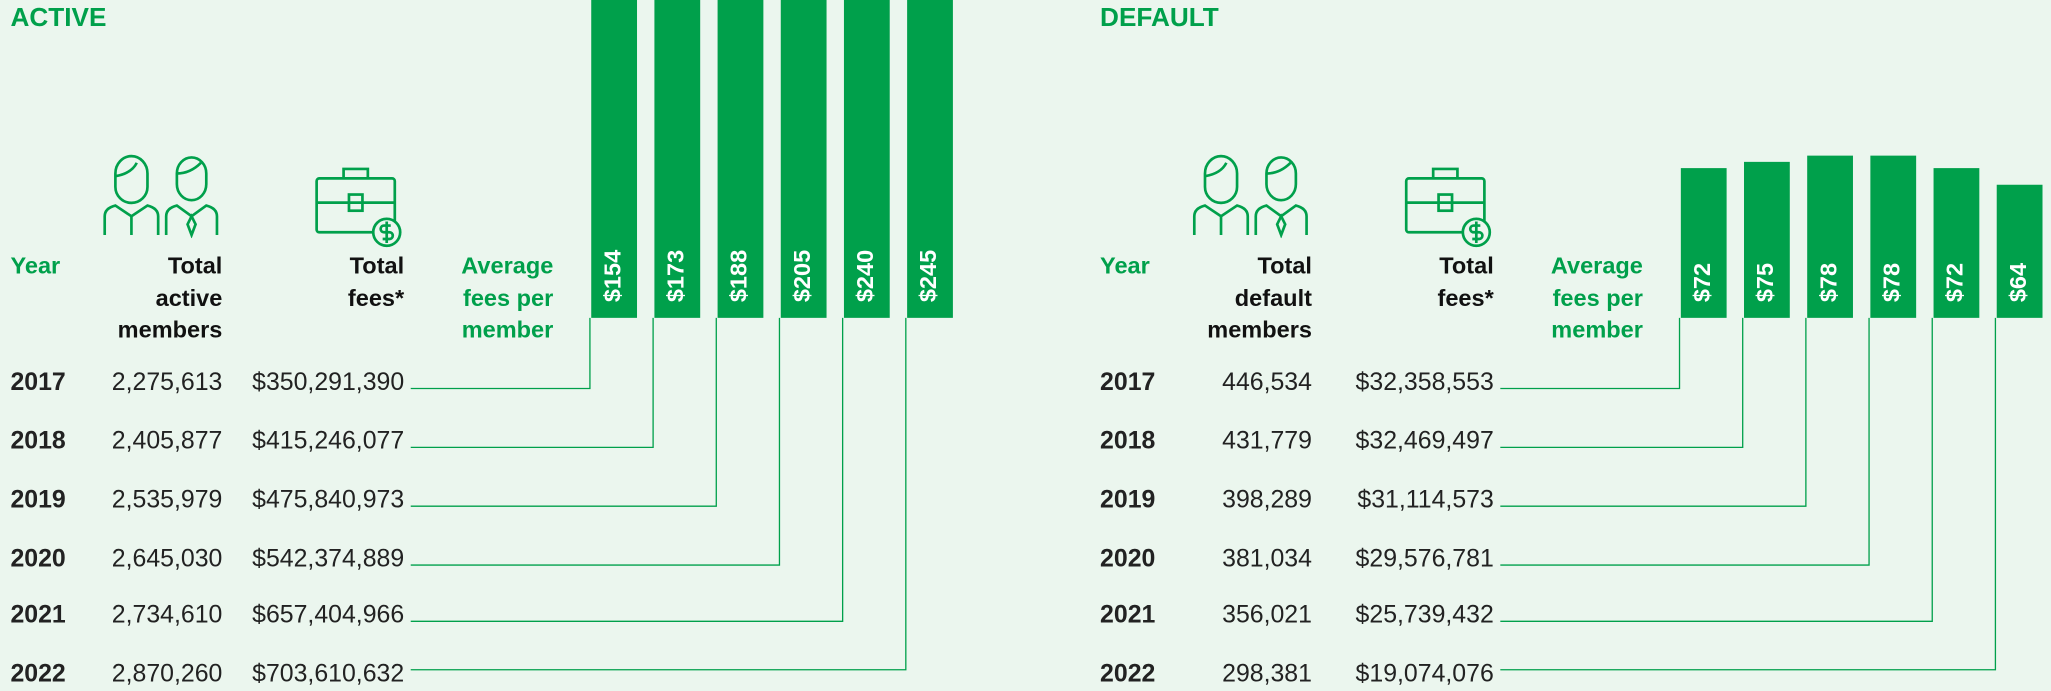  What do you see at coordinates (1267, 500) in the screenshot?
I see `members: 398,289` at bounding box center [1267, 500].